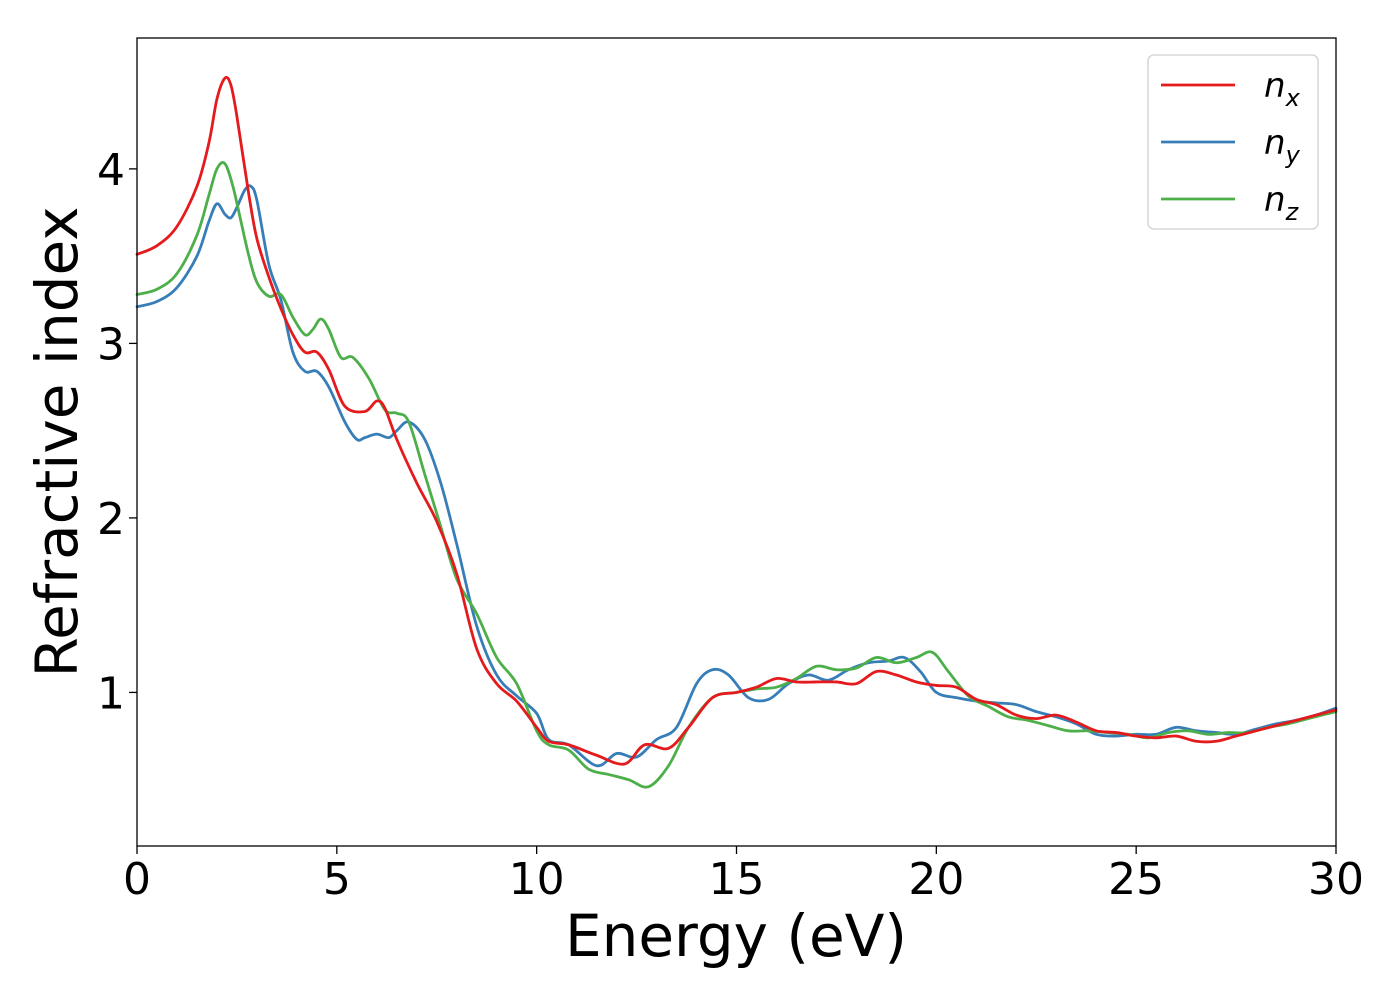 The width and height of the screenshot is (1400, 1000). What do you see at coordinates (1136, 879) in the screenshot?
I see `x-tick-label: 25` at bounding box center [1136, 879].